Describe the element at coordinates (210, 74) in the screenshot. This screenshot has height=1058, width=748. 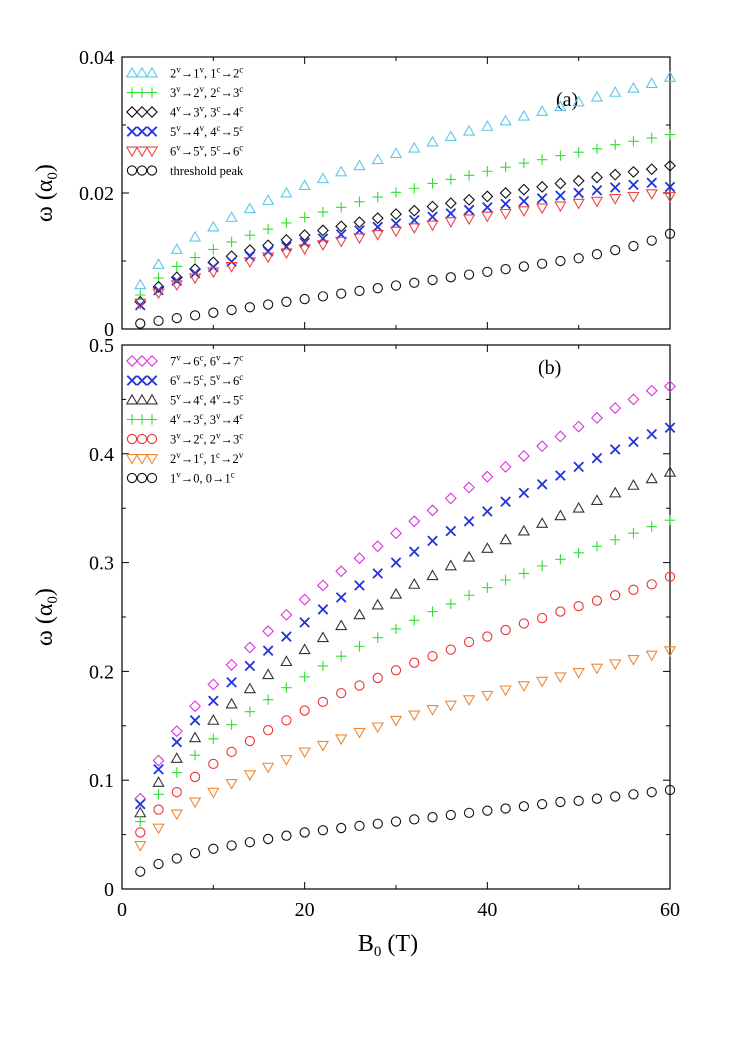
I see `legend-text: , 1` at that location.